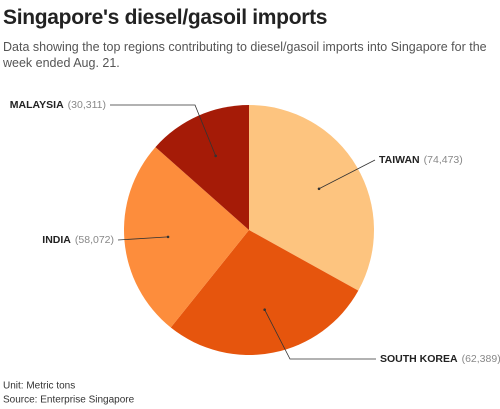  Describe the element at coordinates (421, 160) in the screenshot. I see `slice-label: TAIWAN (74,473)` at that location.